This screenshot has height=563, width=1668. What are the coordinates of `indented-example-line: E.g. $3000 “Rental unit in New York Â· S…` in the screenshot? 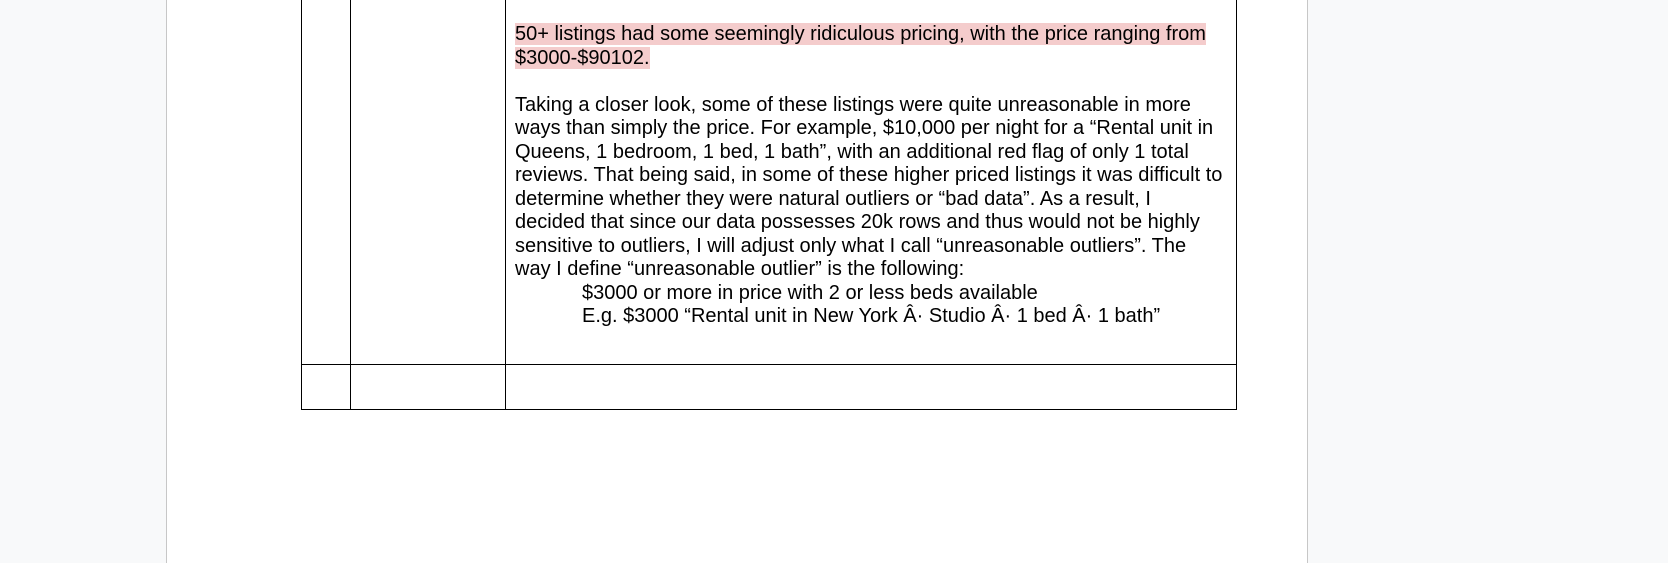 It's located at (871, 316).